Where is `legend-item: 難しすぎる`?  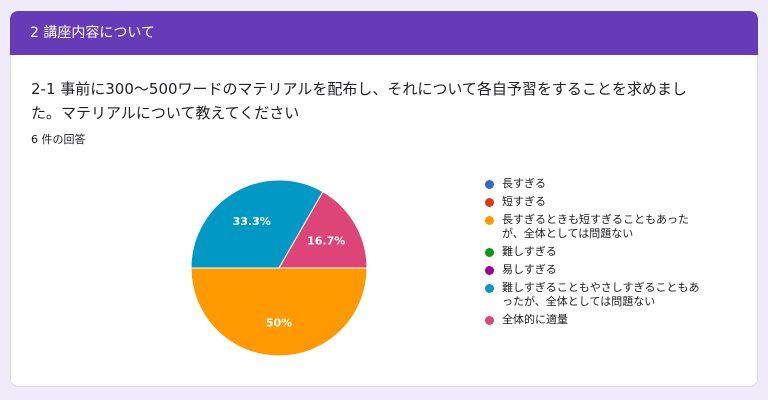 legend-item: 難しすぎる is located at coordinates (615, 252).